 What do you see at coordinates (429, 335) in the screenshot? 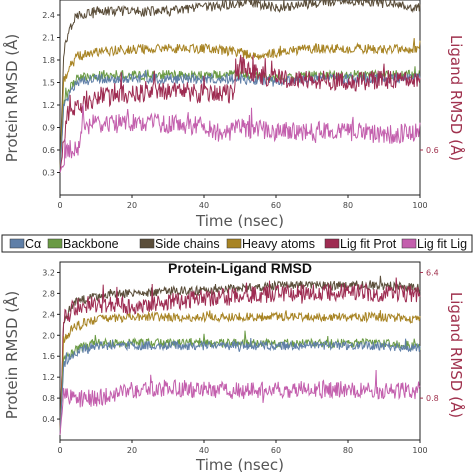
I see `bottom-right-ticks: 0.8 6.4` at bounding box center [429, 335].